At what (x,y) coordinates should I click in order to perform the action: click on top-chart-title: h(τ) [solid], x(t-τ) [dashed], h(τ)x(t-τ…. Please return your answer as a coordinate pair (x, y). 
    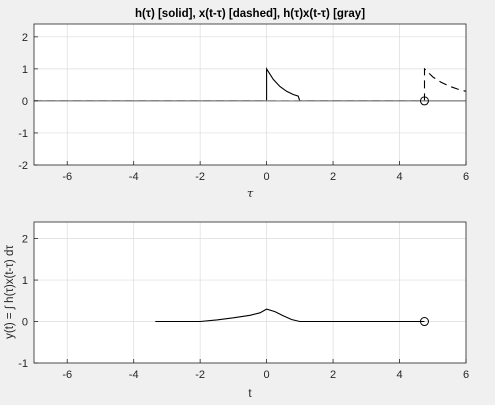
    Looking at the image, I should click on (250, 14).